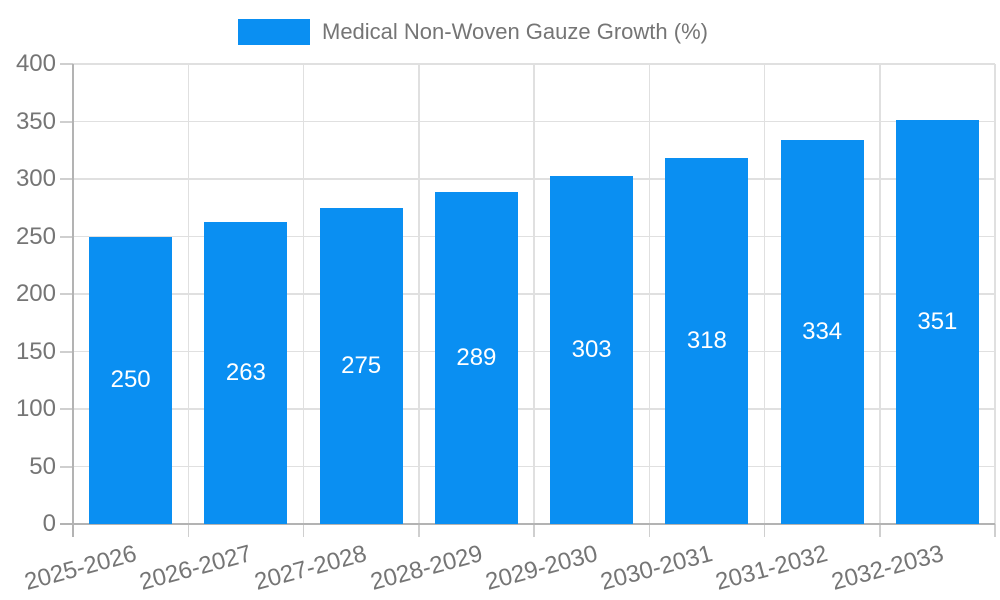 This screenshot has height=600, width=1000. I want to click on legend-swatch-icon, so click(274, 32).